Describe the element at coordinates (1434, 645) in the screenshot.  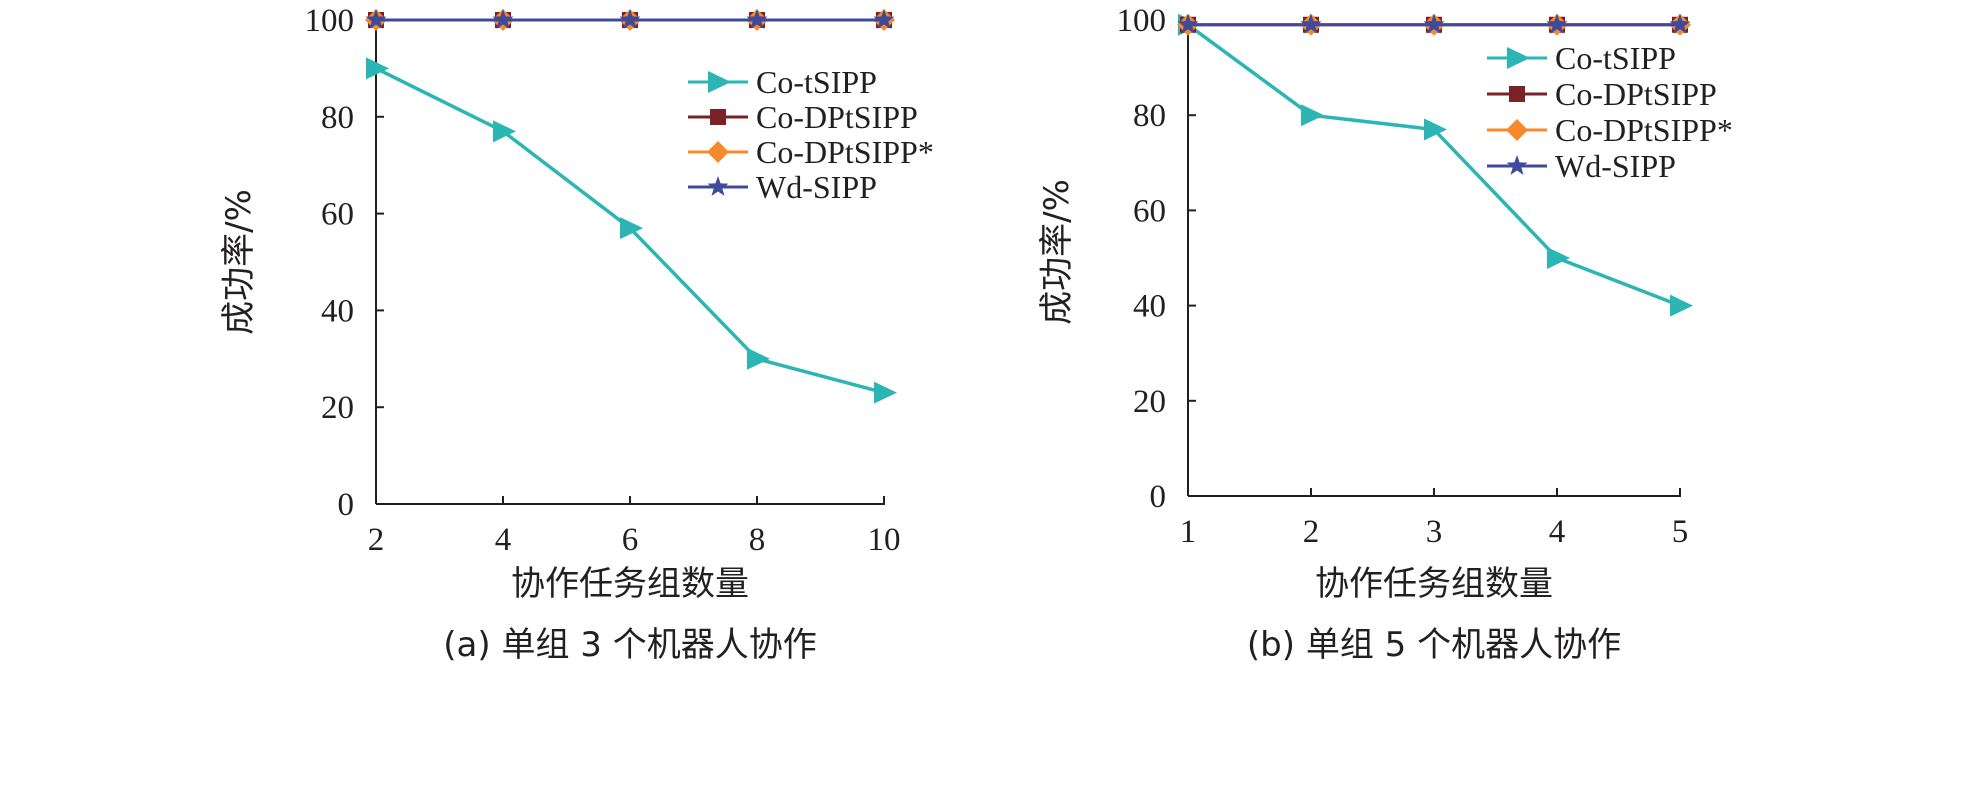
I see `panel-caption: (b) 单组 5 个机器人协作` at that location.